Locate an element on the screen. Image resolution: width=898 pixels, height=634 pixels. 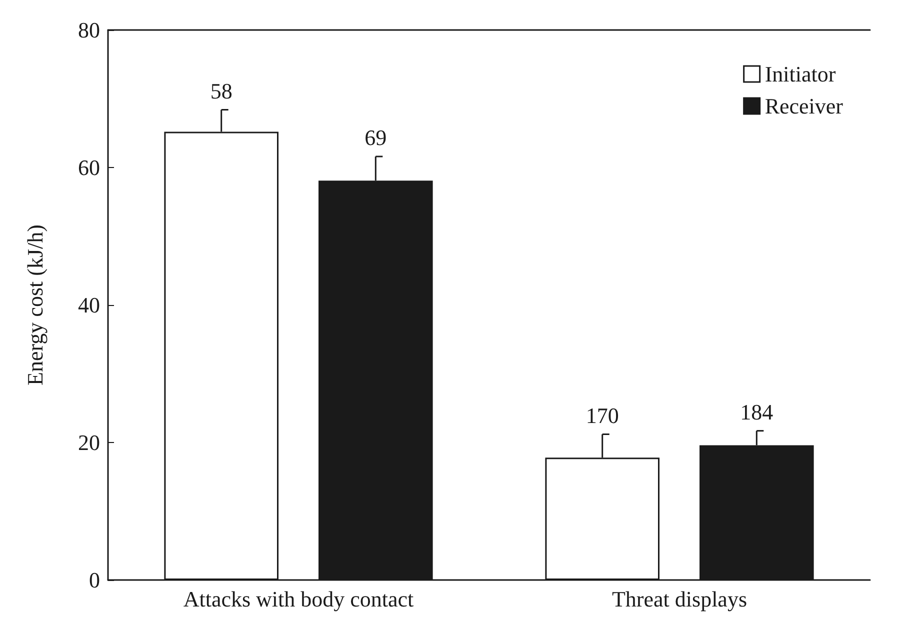
y-tick-label: 60 is located at coordinates (89, 167).